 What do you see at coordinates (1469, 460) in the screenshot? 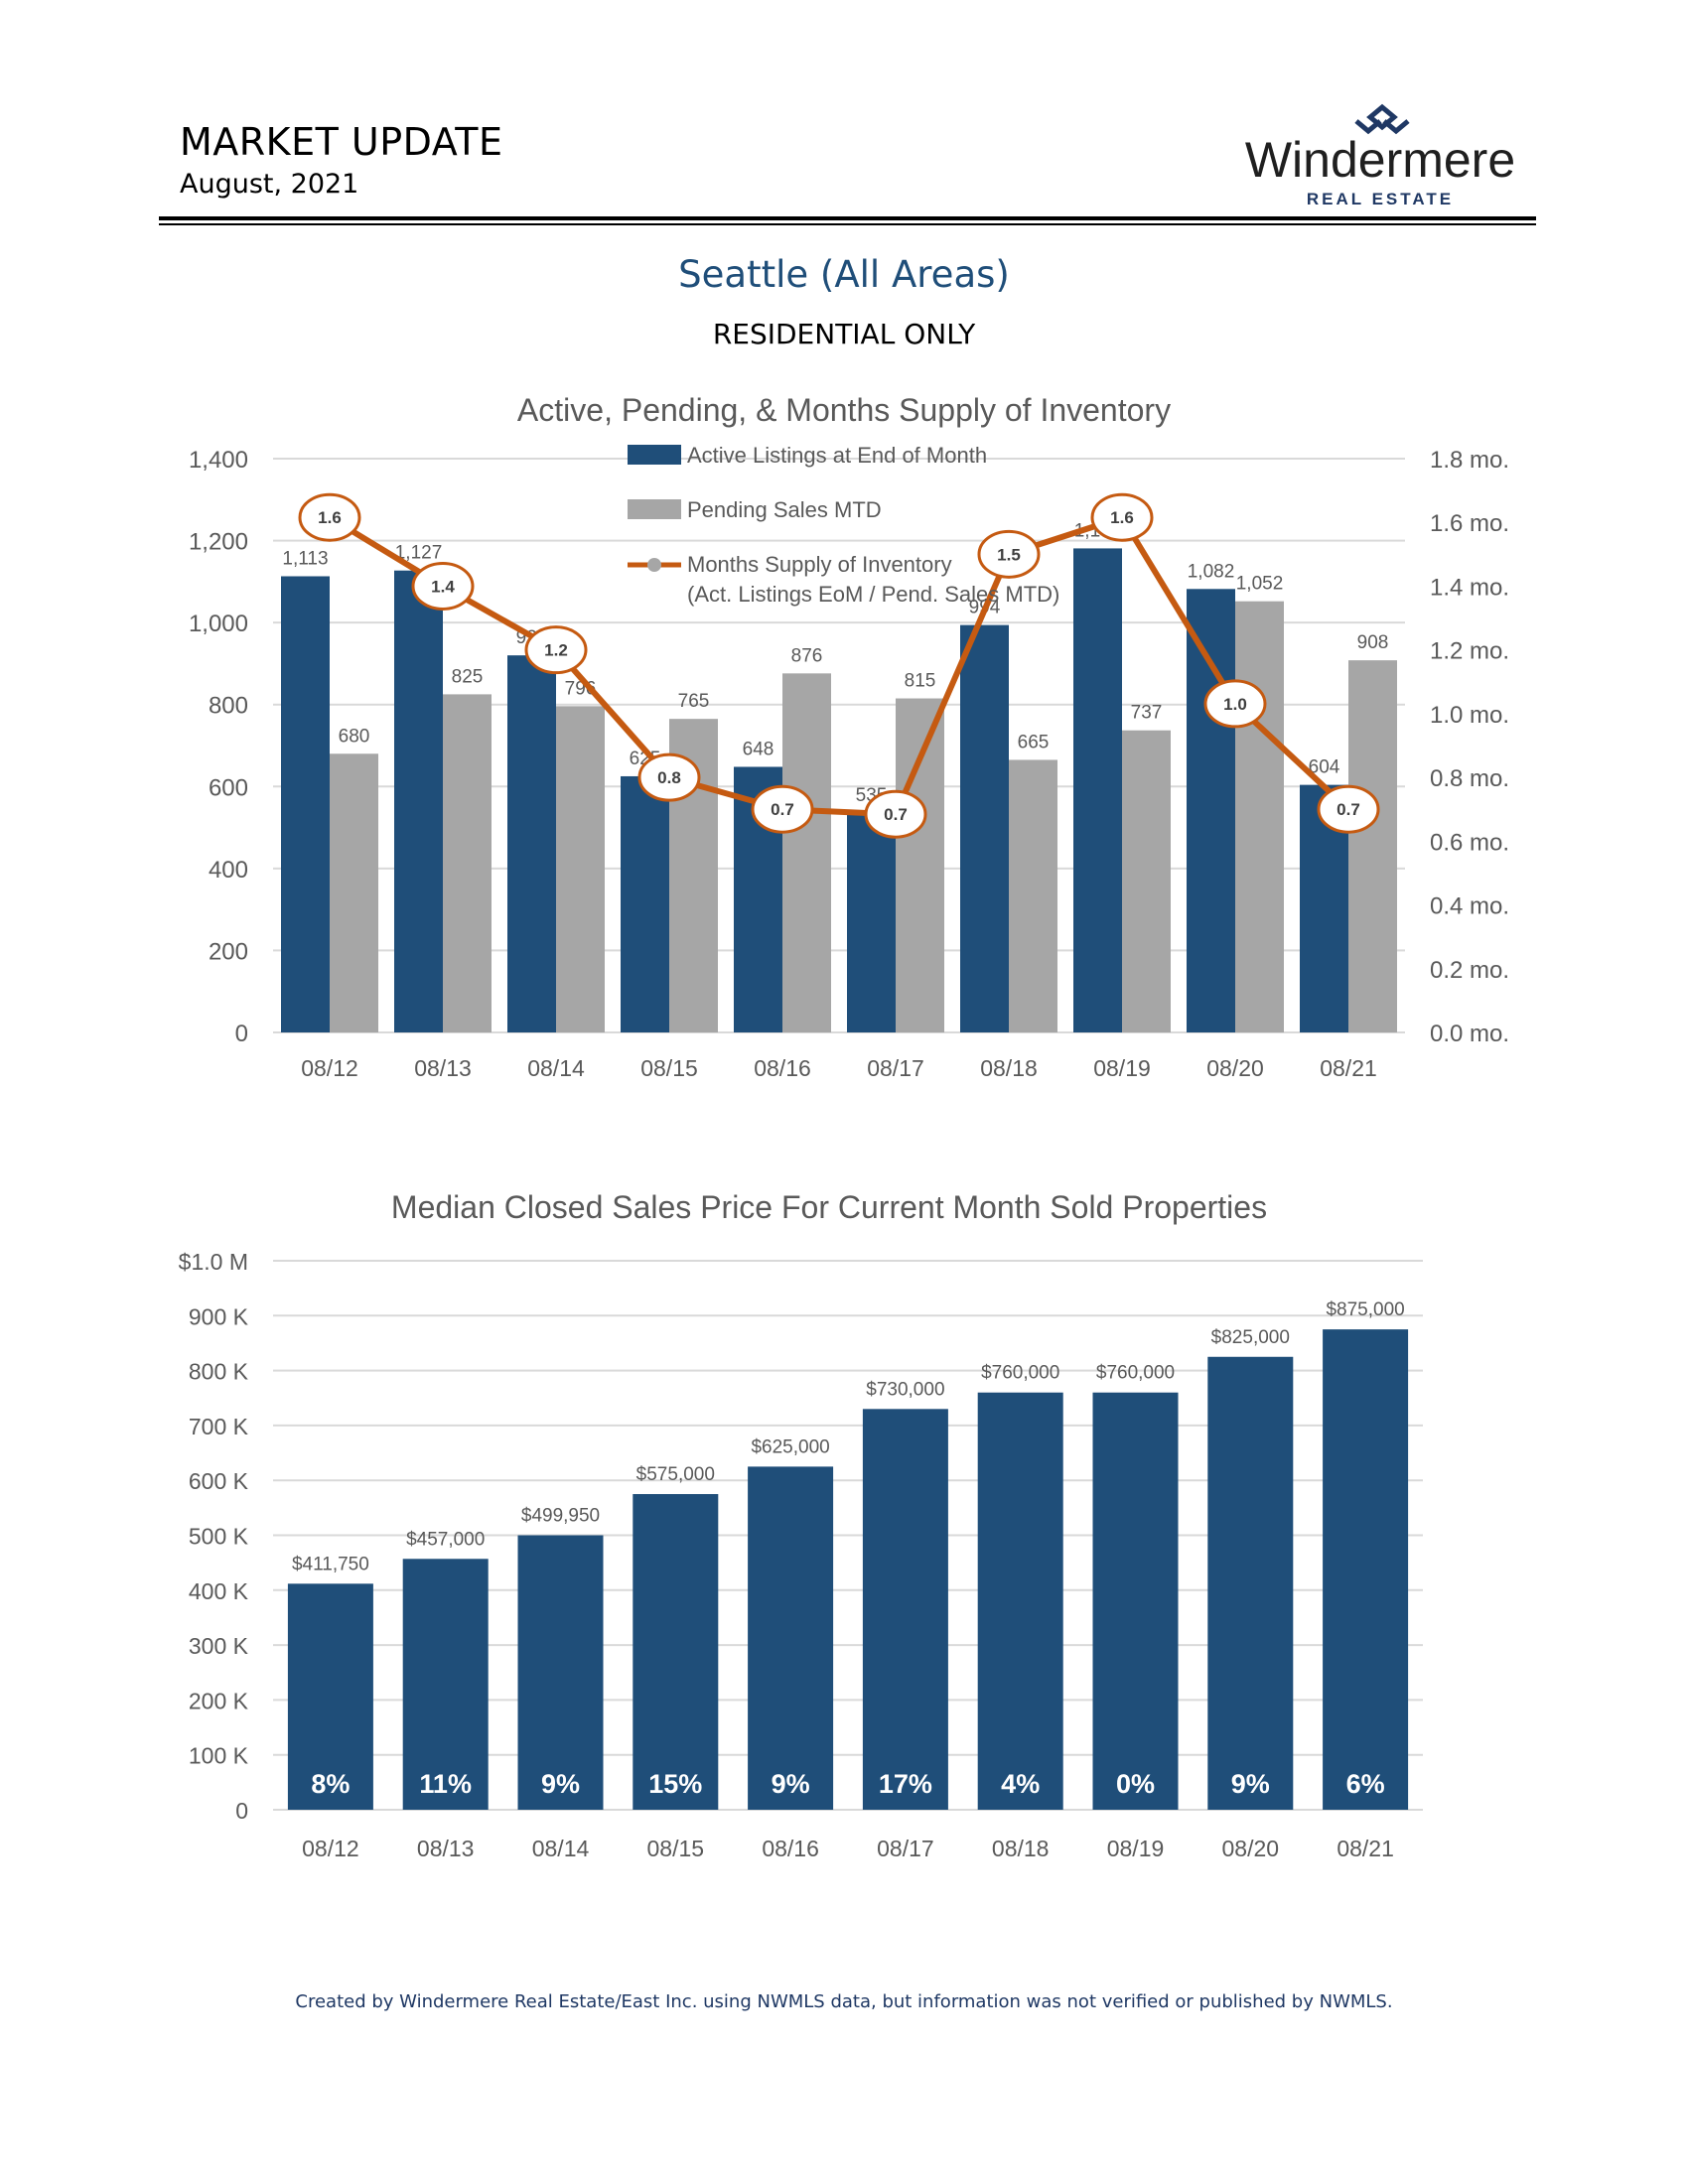
I see `y-right-tick-label: 1.8 mo.` at bounding box center [1469, 460].